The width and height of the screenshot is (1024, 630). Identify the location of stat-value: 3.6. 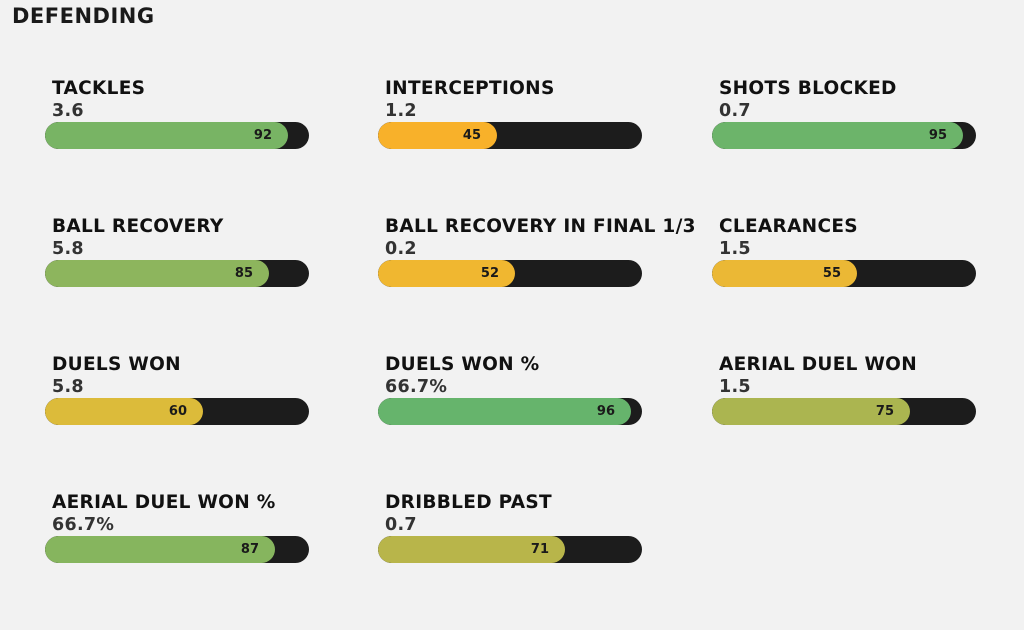
(68, 111).